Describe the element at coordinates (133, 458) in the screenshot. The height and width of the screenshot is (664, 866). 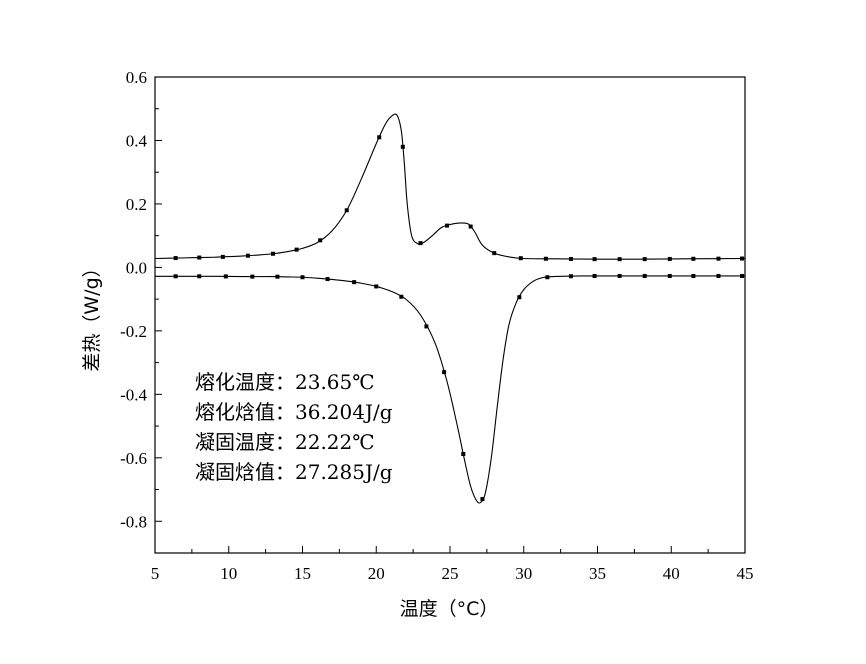
I see `y-tick-label: -0.6` at that location.